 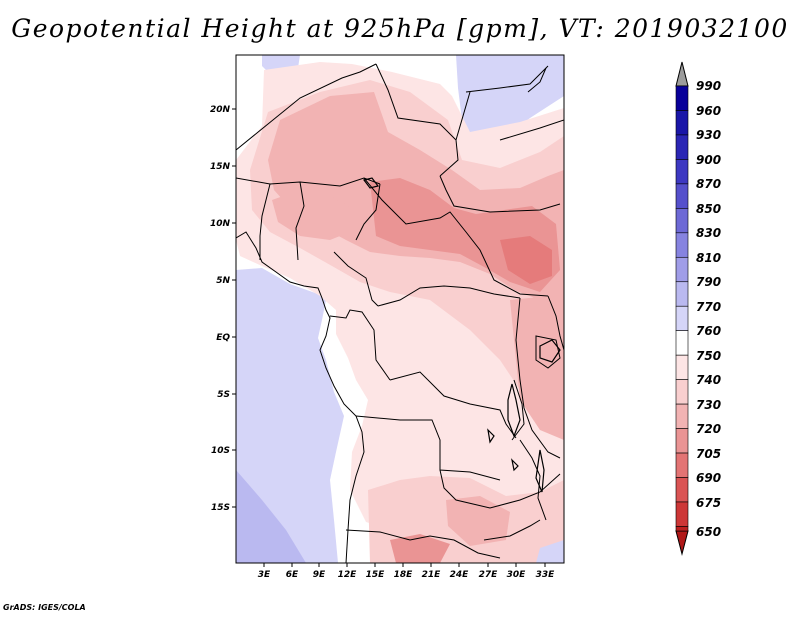 I want to click on lat-label-10s: 10S, so click(x=220, y=451).